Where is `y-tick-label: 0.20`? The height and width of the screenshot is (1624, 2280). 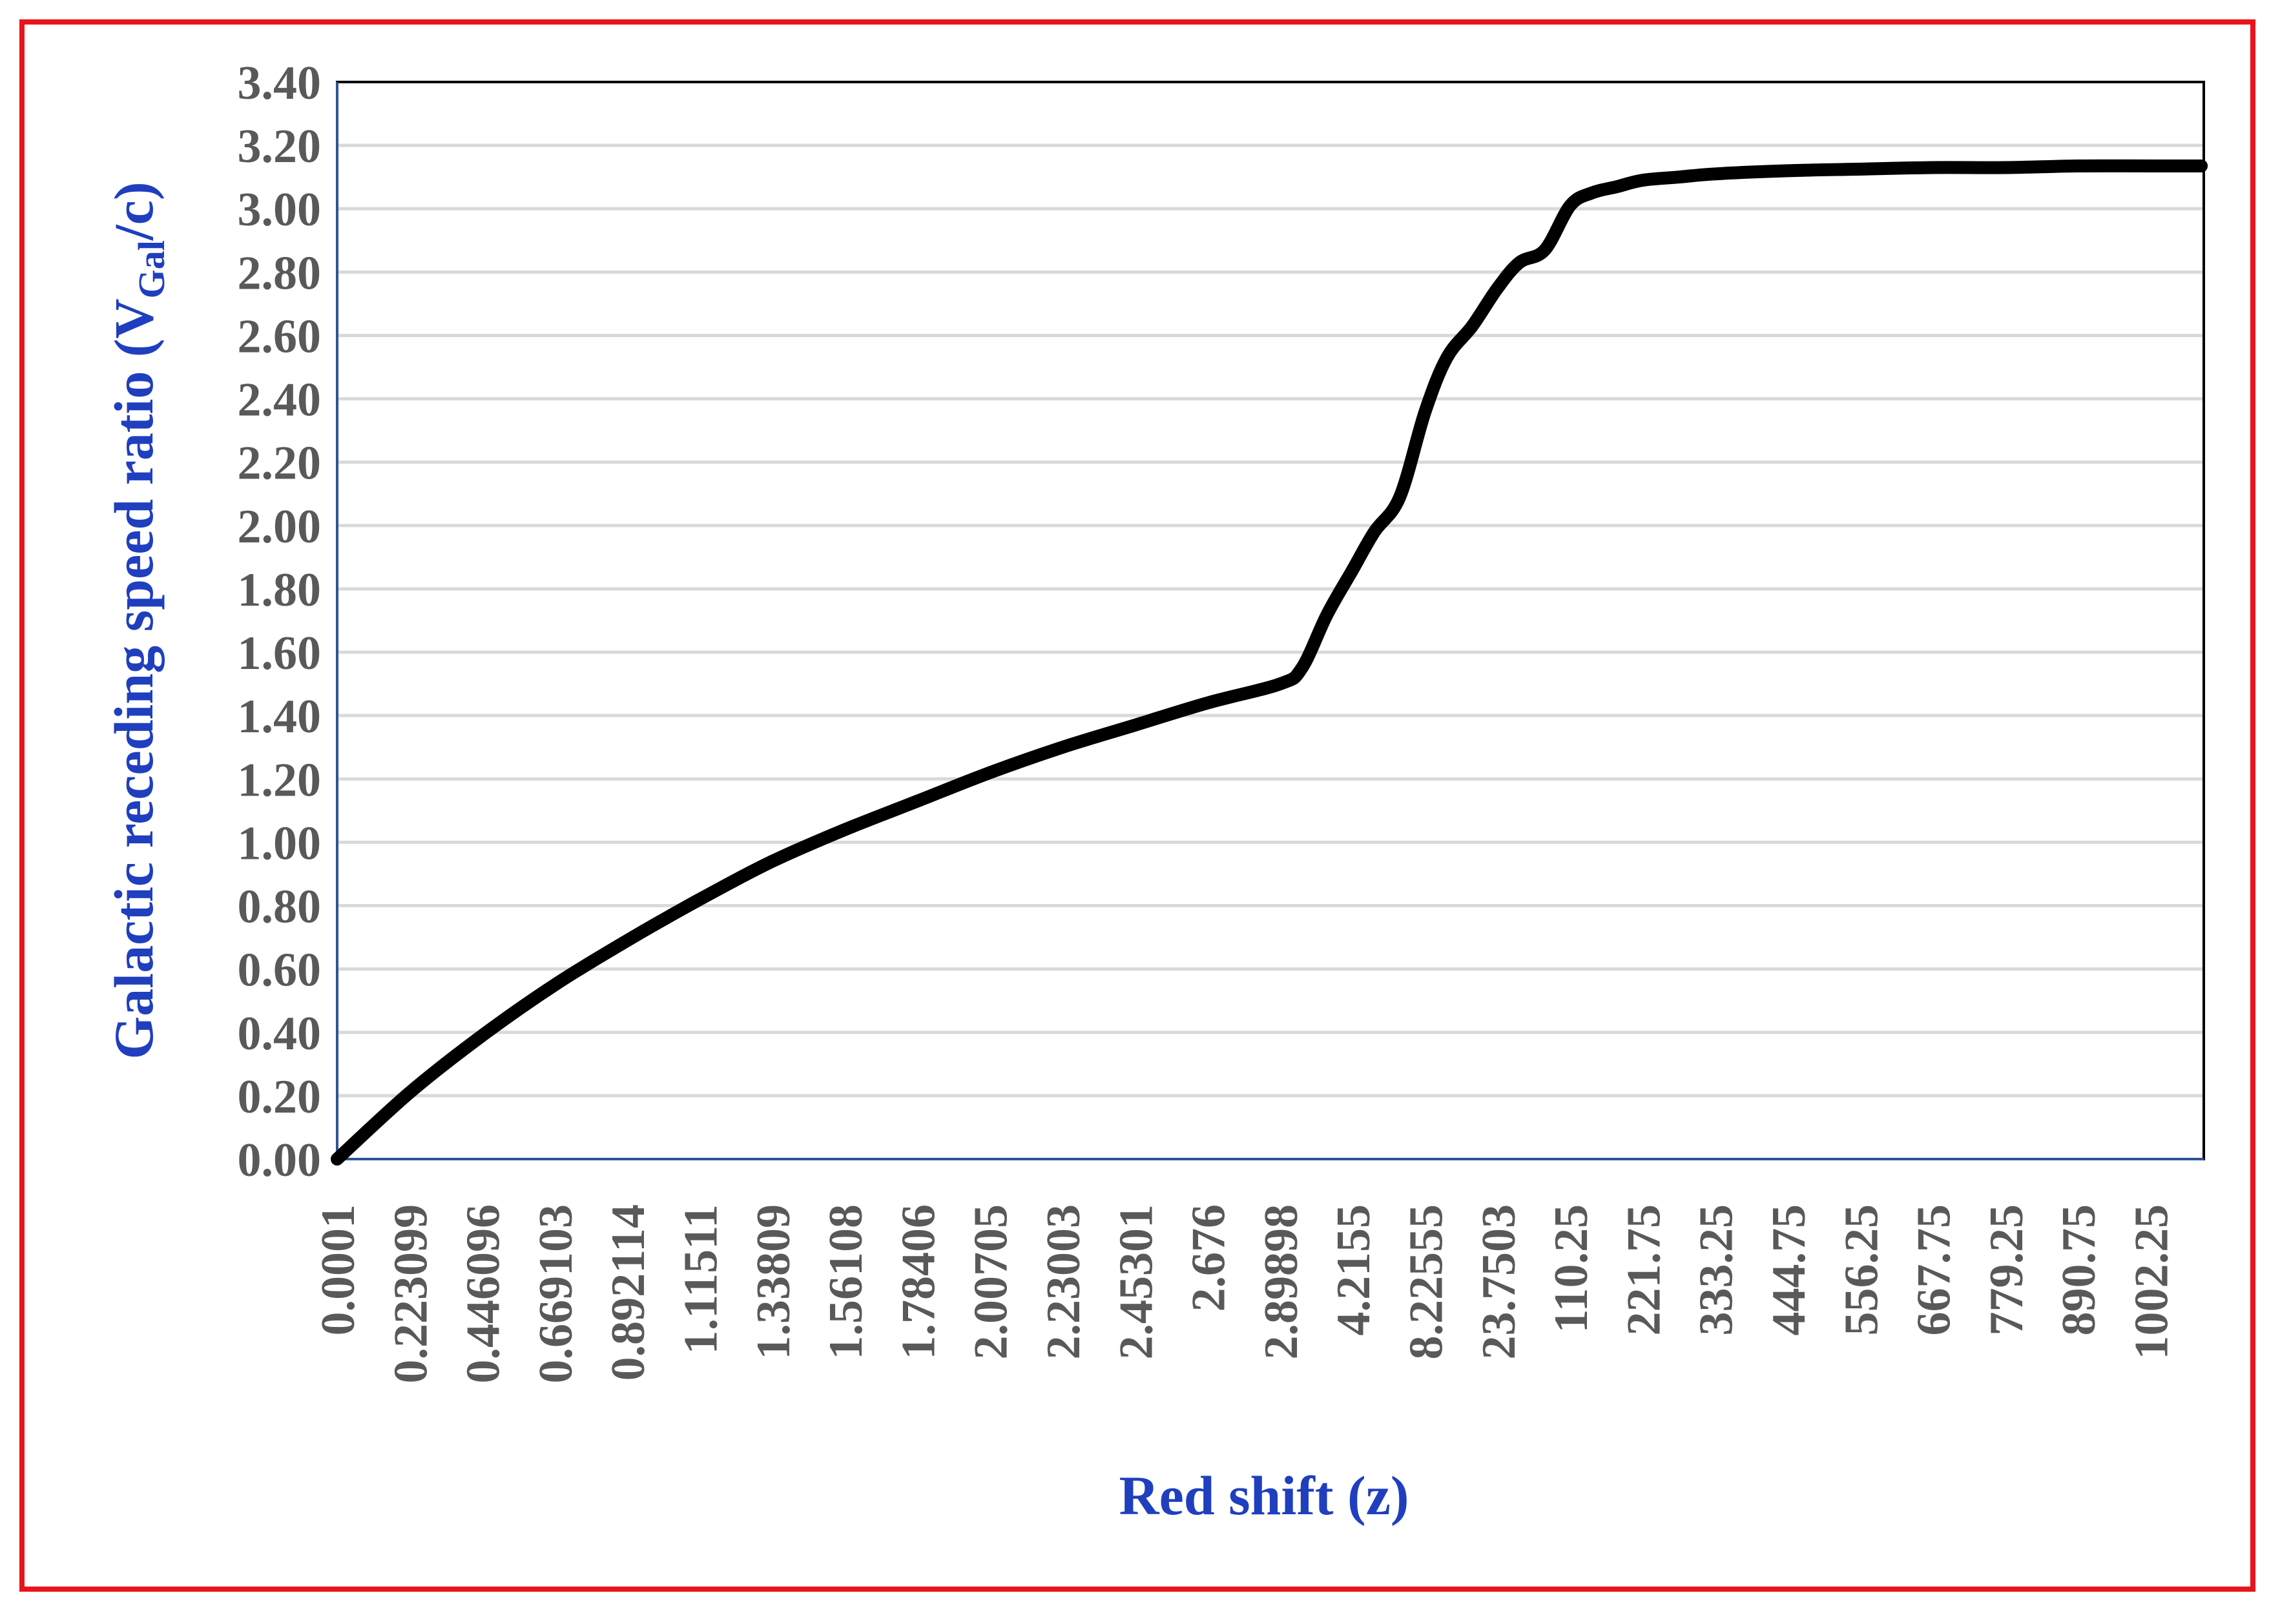 y-tick-label: 0.20 is located at coordinates (280, 1097).